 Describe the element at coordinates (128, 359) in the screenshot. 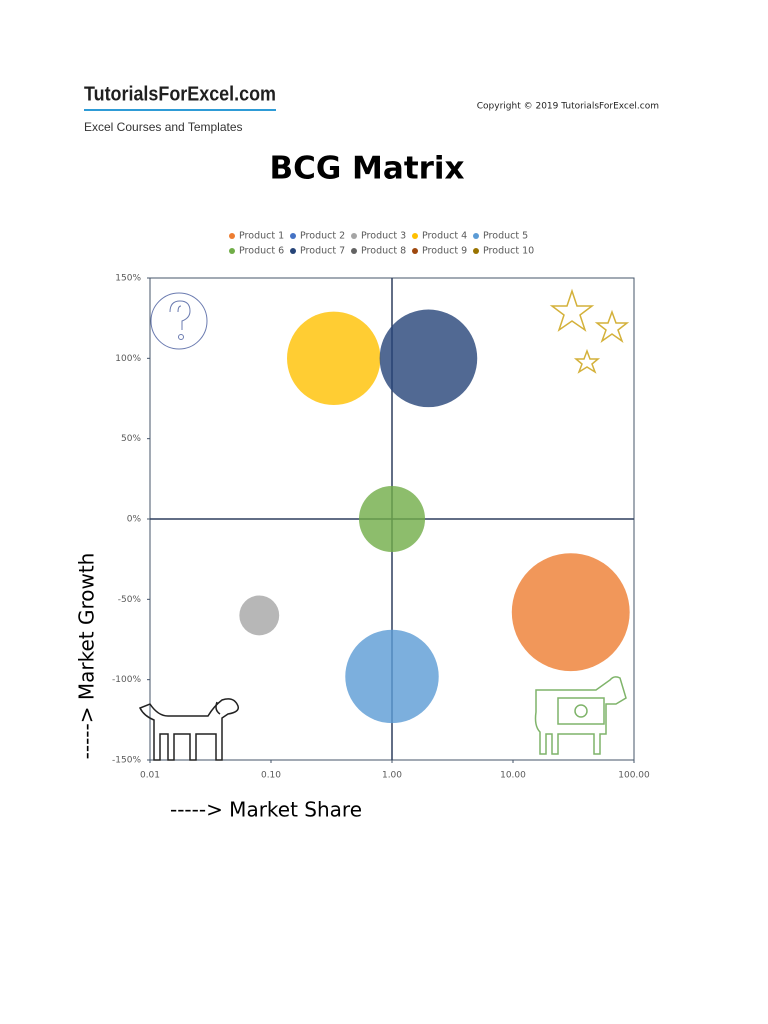

I see `y-tick-label: 100%` at that location.